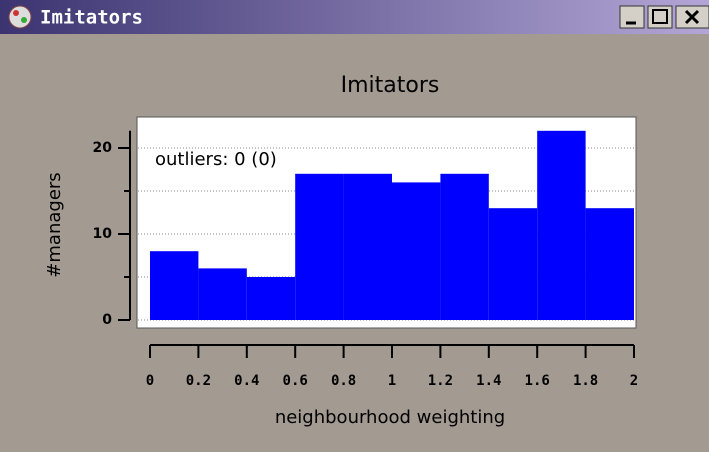 The image size is (709, 452). I want to click on title-bar, so click(354, 17).